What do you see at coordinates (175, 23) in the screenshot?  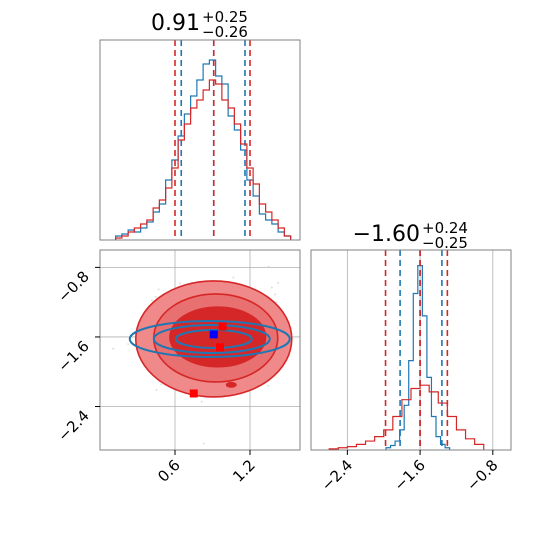 I see `title-param1: 0.91` at bounding box center [175, 23].